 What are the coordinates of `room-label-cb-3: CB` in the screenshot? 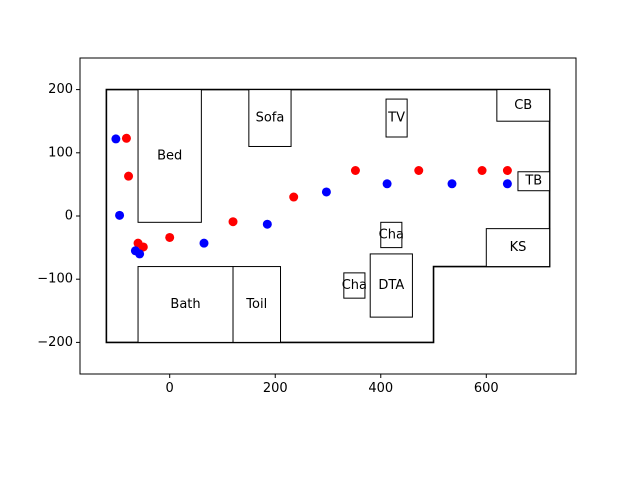 It's located at (523, 105).